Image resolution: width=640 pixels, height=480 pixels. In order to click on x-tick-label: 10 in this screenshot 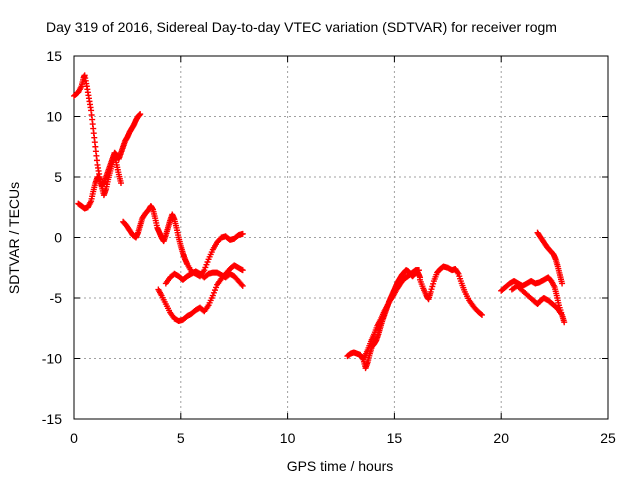, I will do `click(288, 438)`.